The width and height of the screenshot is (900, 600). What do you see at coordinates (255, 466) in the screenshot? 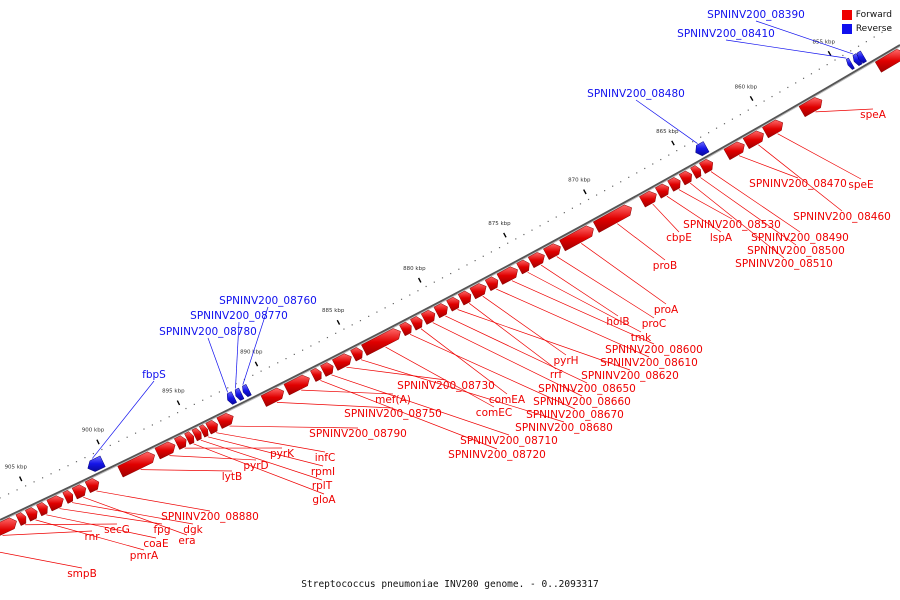
I see `gene-label: pyrD` at bounding box center [255, 466].